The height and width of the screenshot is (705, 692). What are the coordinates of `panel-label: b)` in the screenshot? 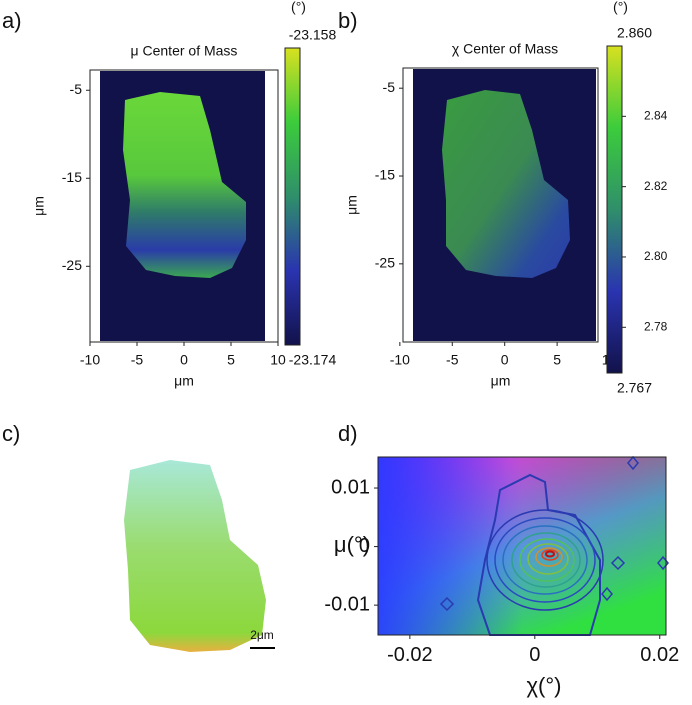 It's located at (348, 20).